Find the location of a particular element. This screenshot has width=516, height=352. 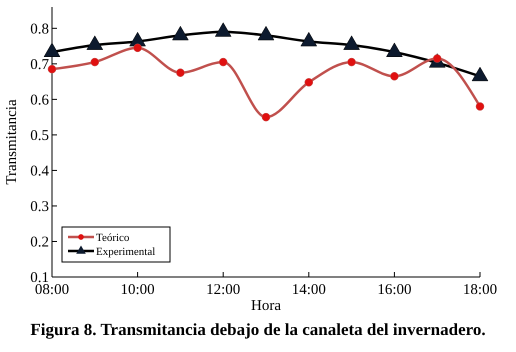

x-tick-label: 16:00 is located at coordinates (394, 290).